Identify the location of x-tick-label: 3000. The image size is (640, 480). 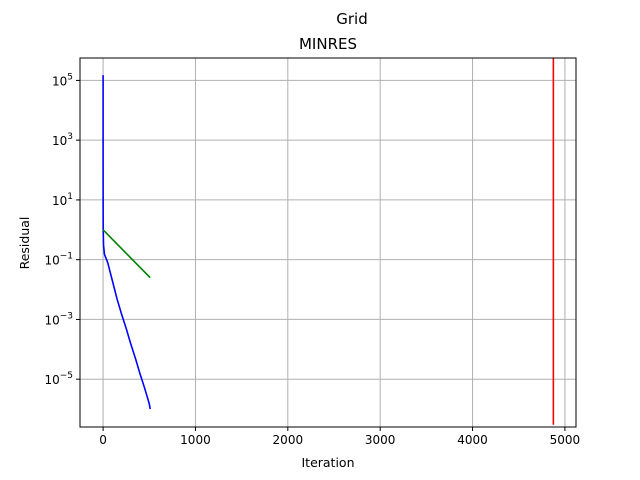
(380, 440).